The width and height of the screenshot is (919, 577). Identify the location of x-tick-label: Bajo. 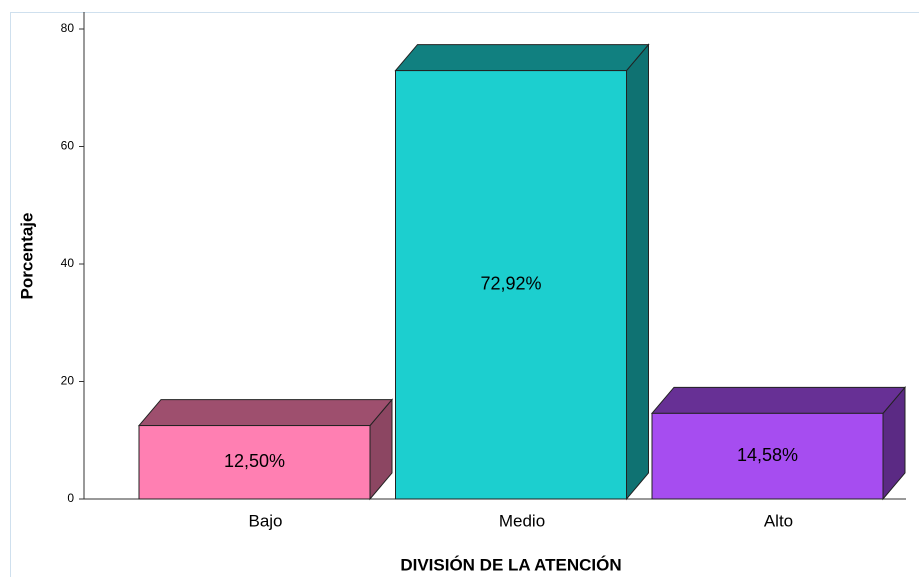
(265, 520).